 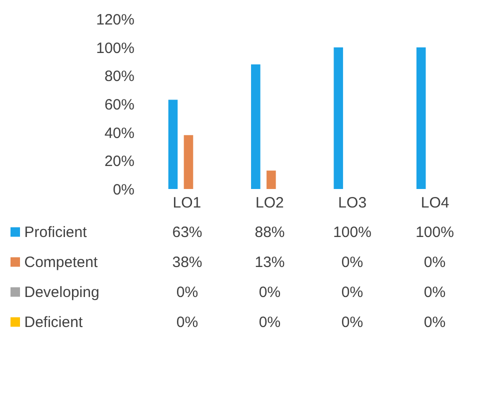 What do you see at coordinates (115, 20) in the screenshot?
I see `y-tick-label: 120%` at bounding box center [115, 20].